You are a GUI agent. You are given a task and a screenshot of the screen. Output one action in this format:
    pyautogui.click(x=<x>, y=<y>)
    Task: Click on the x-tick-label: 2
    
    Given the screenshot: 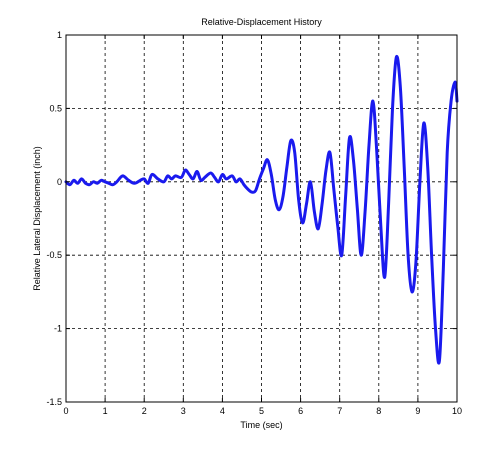 What is the action you would take?
    pyautogui.click(x=144, y=411)
    